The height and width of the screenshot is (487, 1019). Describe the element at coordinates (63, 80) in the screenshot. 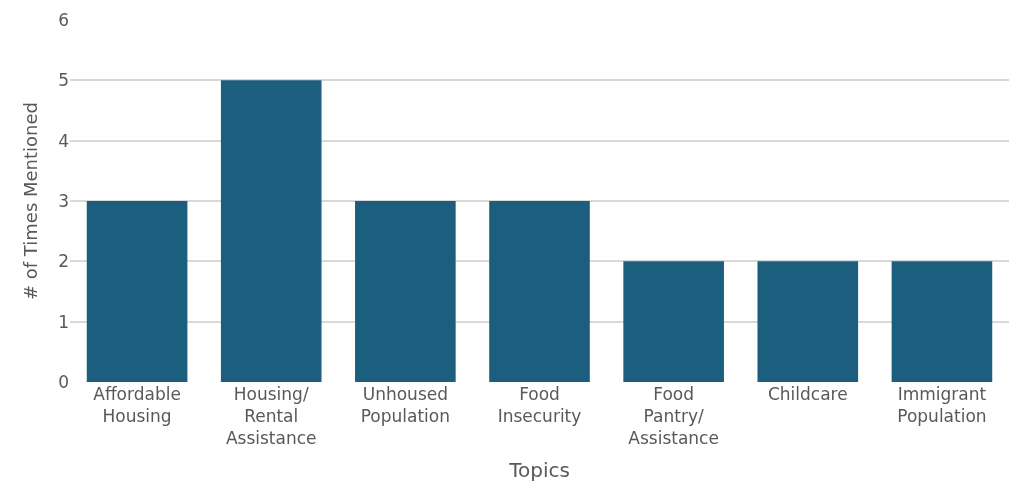

I see `y-tick-label: 5` at that location.